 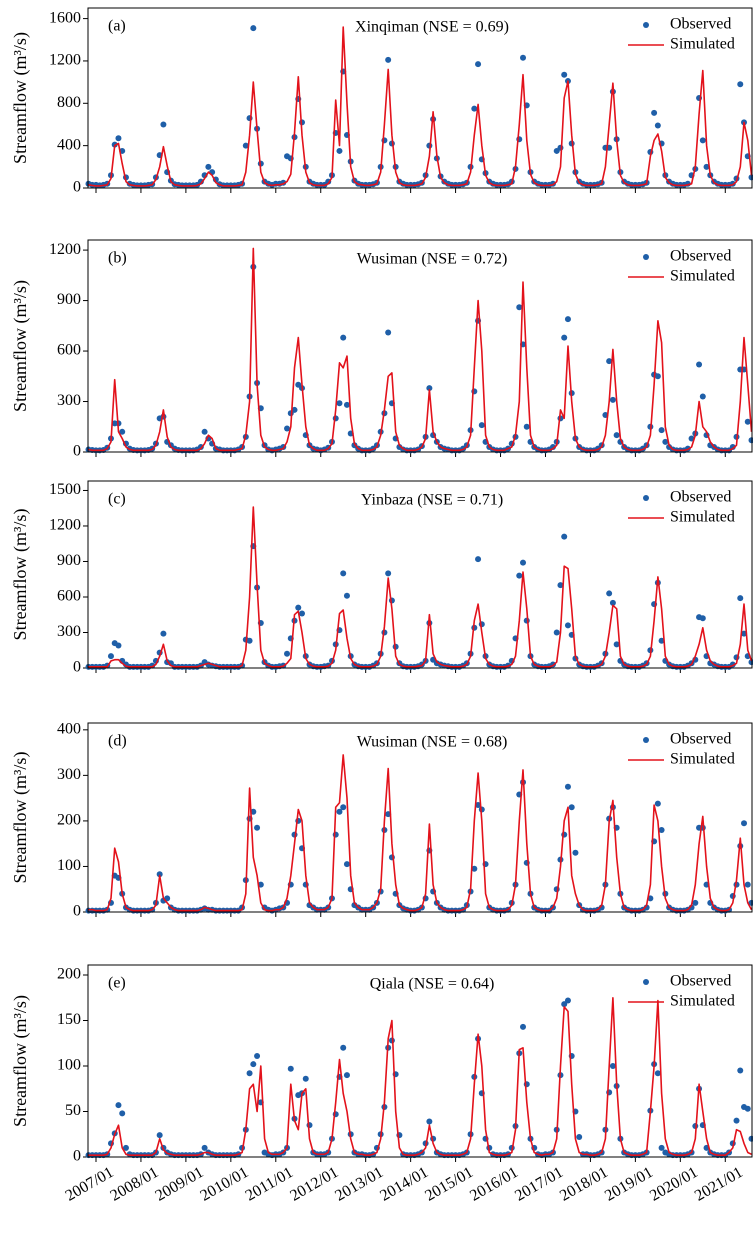 I want to click on y-tick-label: 800, so click(x=69, y=102).